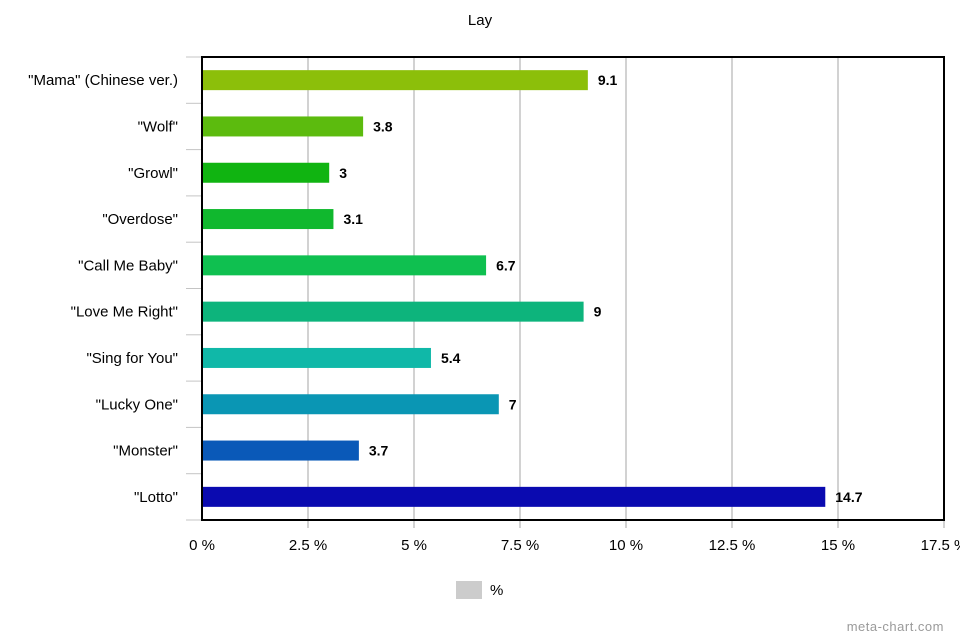 This screenshot has height=640, width=960. What do you see at coordinates (895, 626) in the screenshot?
I see `credit-text: meta-chart.com` at bounding box center [895, 626].